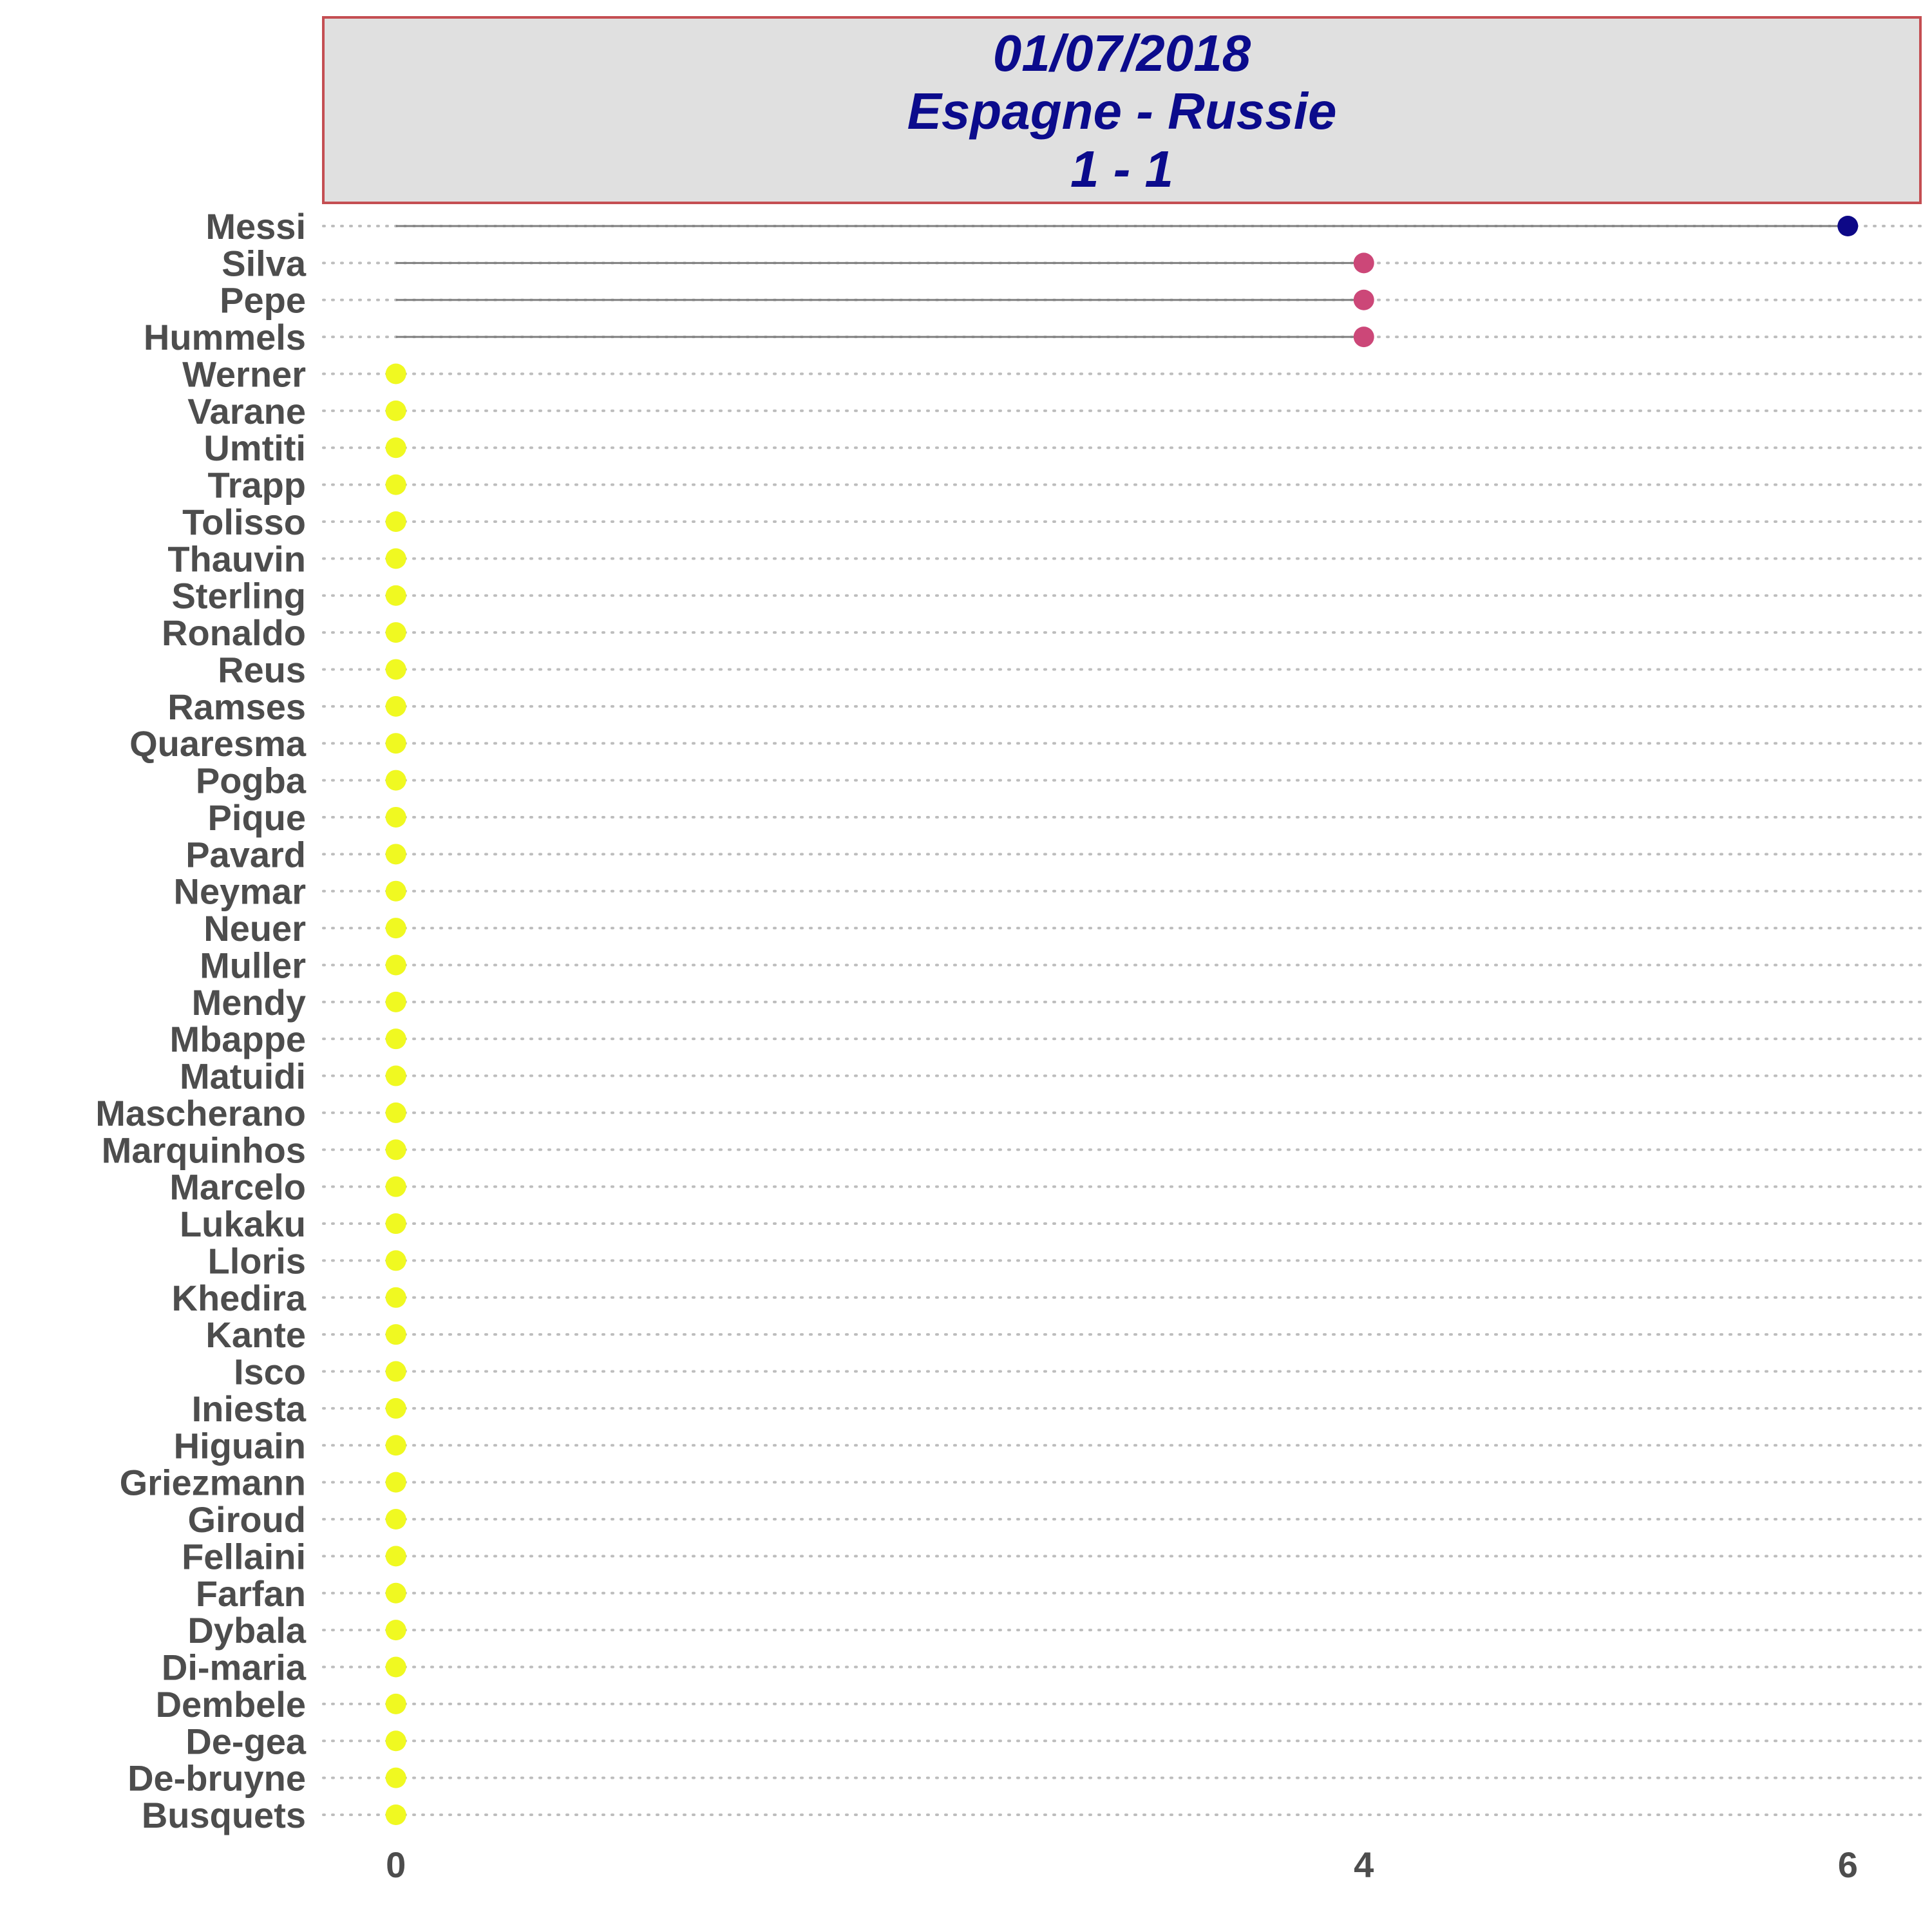 The image size is (1932, 1932). What do you see at coordinates (225, 337) in the screenshot?
I see `y-tick-label: Hummels` at bounding box center [225, 337].